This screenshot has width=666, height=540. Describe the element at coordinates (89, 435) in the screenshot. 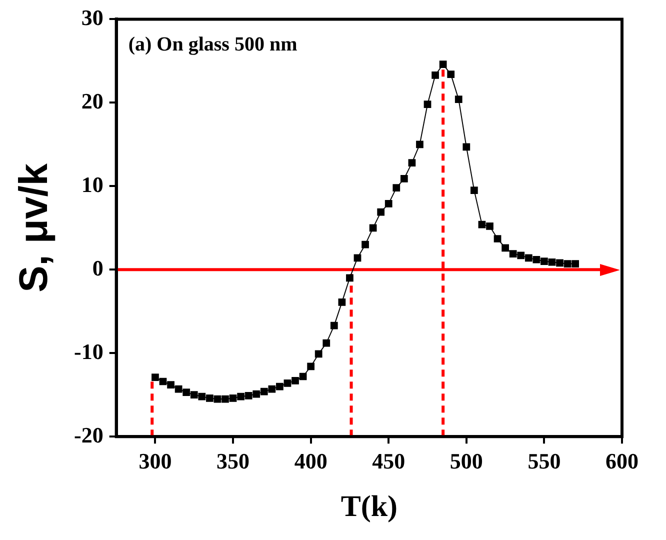

I see `y-tick-label: -20` at that location.